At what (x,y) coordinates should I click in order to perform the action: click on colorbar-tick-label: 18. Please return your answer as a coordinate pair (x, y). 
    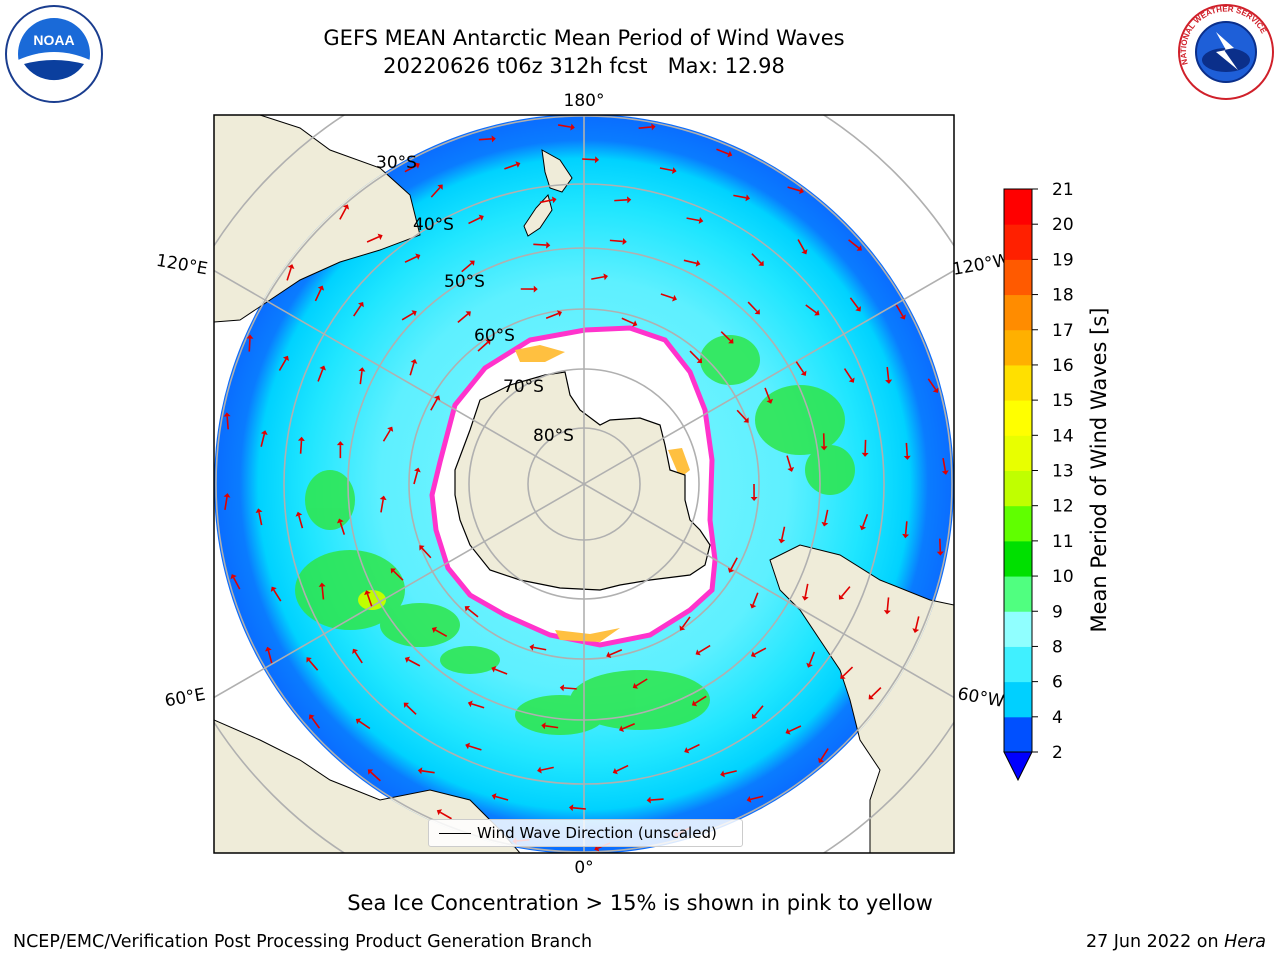
    Looking at the image, I should click on (1063, 296).